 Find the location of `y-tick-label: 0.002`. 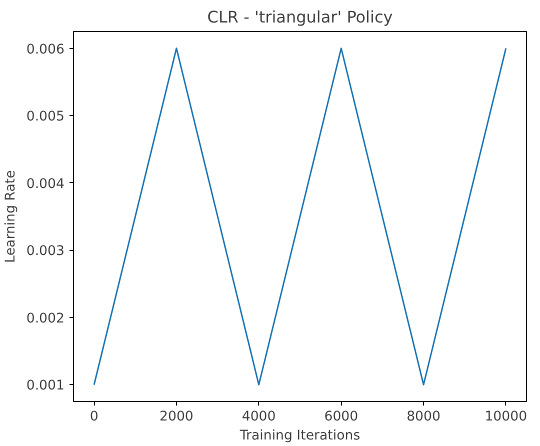

y-tick-label: 0.002 is located at coordinates (45, 318).